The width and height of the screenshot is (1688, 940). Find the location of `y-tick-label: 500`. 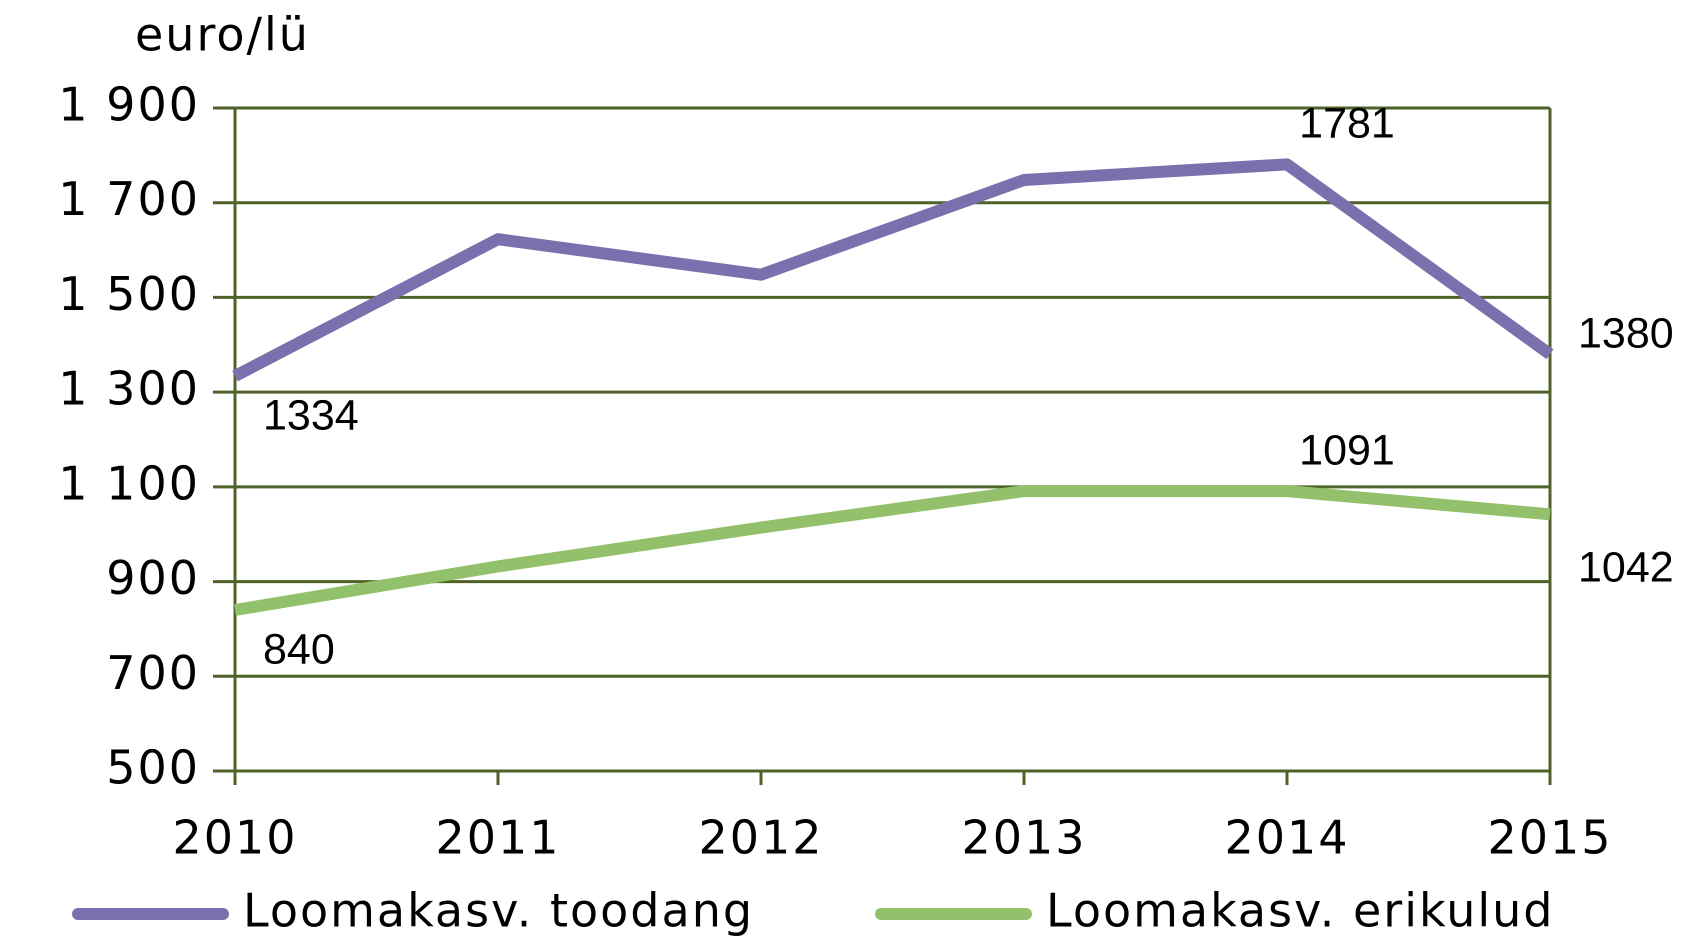

y-tick-label: 500 is located at coordinates (153, 768).